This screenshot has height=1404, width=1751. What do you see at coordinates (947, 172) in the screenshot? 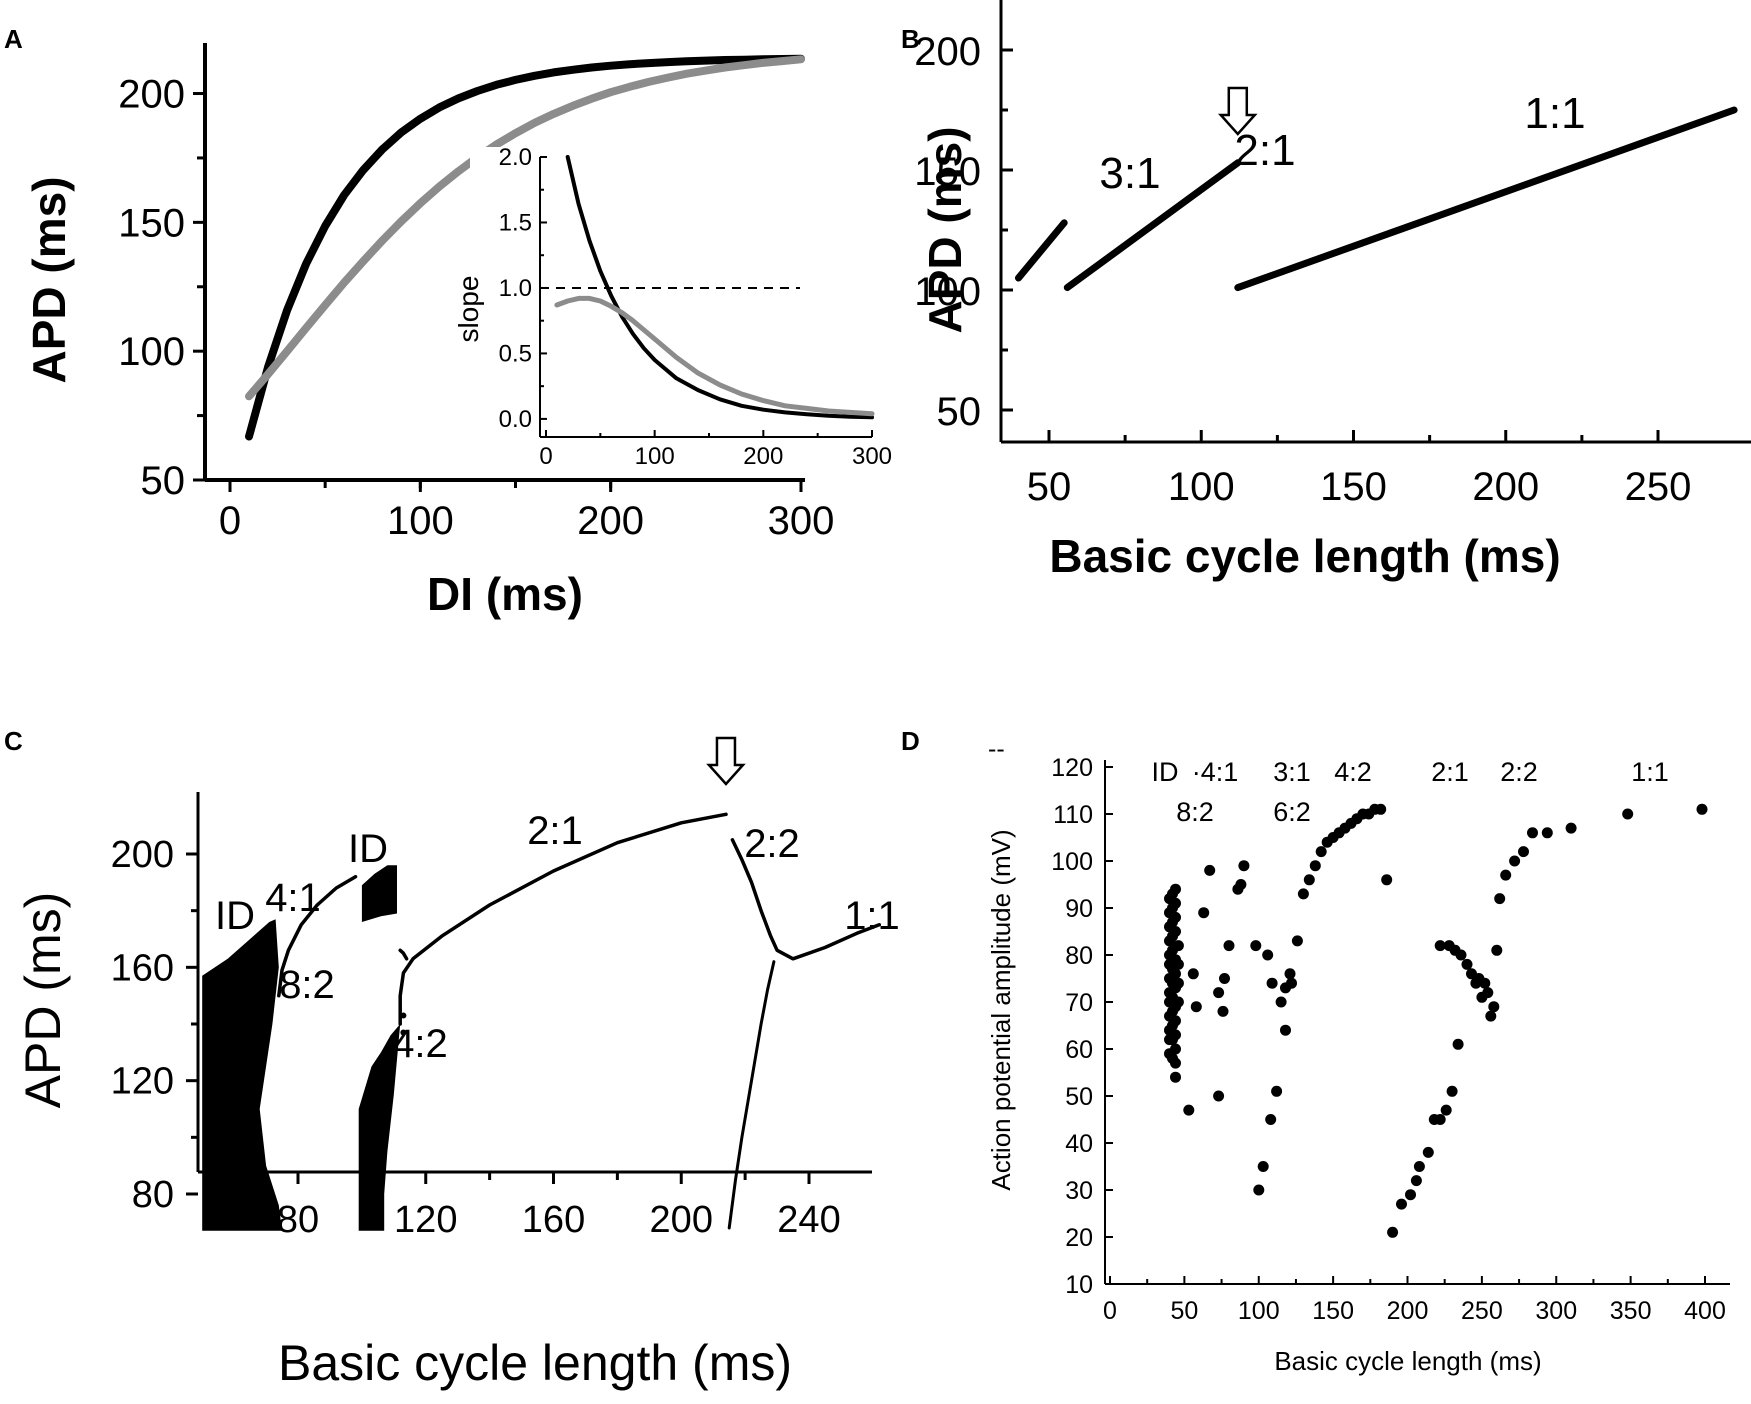
I see `y-tick-label: 150` at bounding box center [947, 172].